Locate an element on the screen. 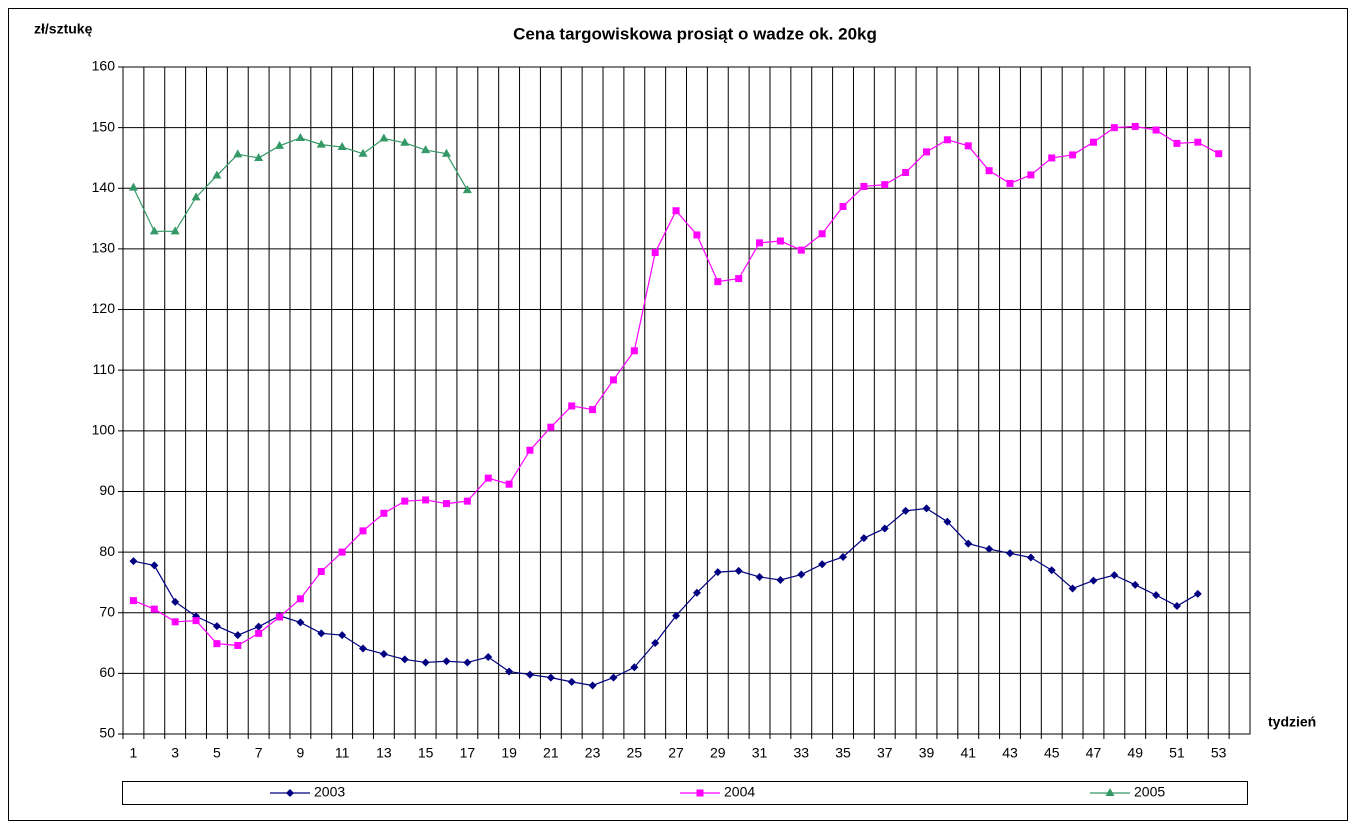 This screenshot has height=836, width=1356. x-tick-label: 13 is located at coordinates (384, 753).